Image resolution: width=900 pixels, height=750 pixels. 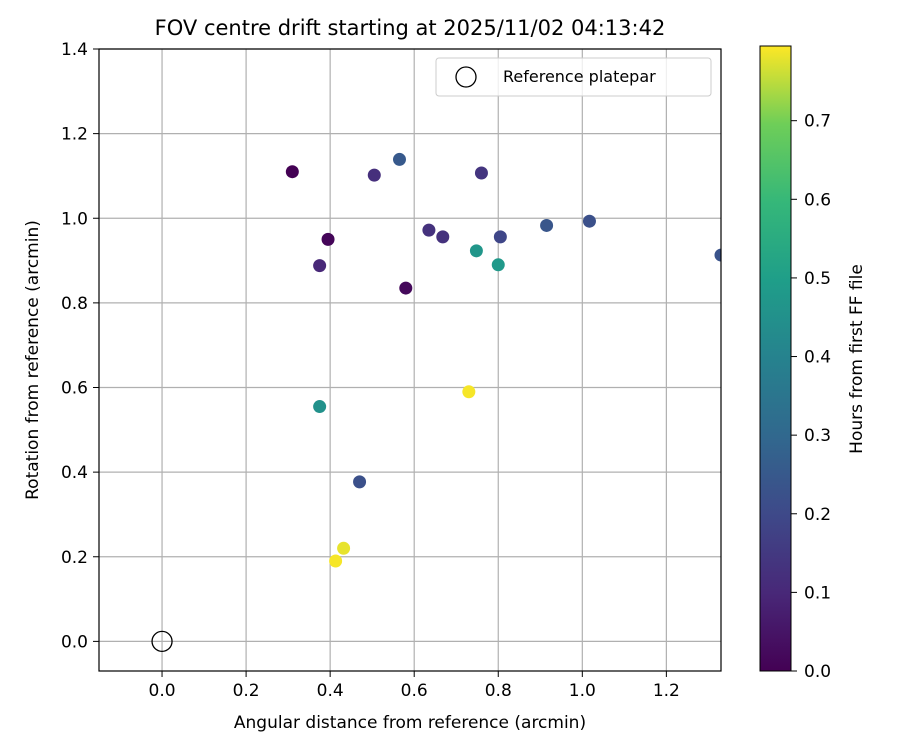 I want to click on x-axis-ticks: 0.0 0.2 0.4 0.6 0.8 1.0 1.2, so click(x=414, y=686).